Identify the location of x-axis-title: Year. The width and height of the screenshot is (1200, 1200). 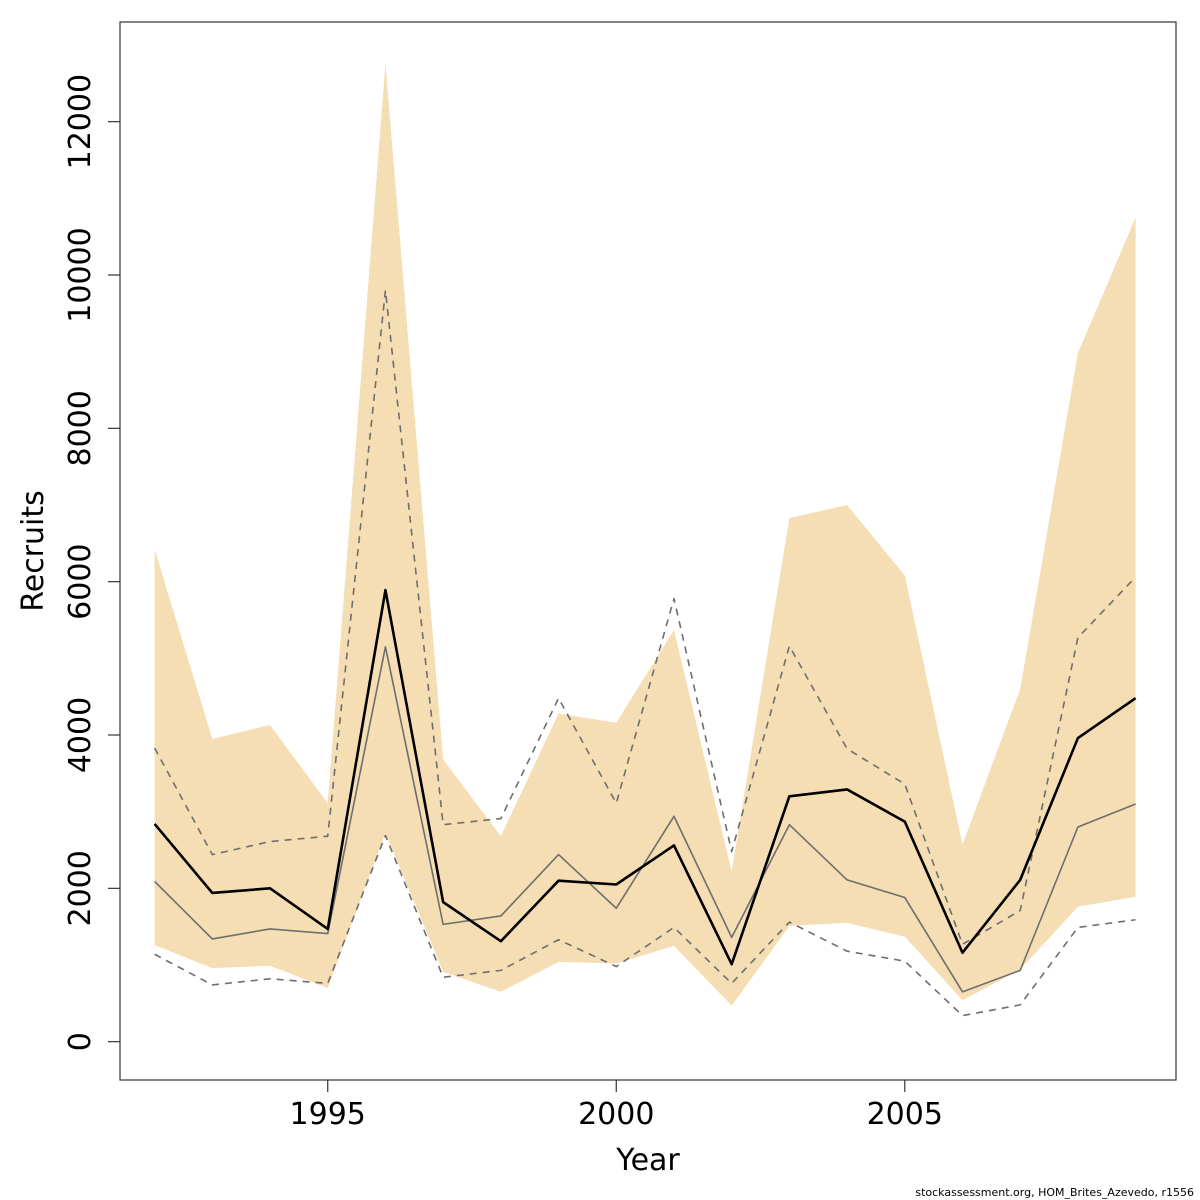
(647, 1160).